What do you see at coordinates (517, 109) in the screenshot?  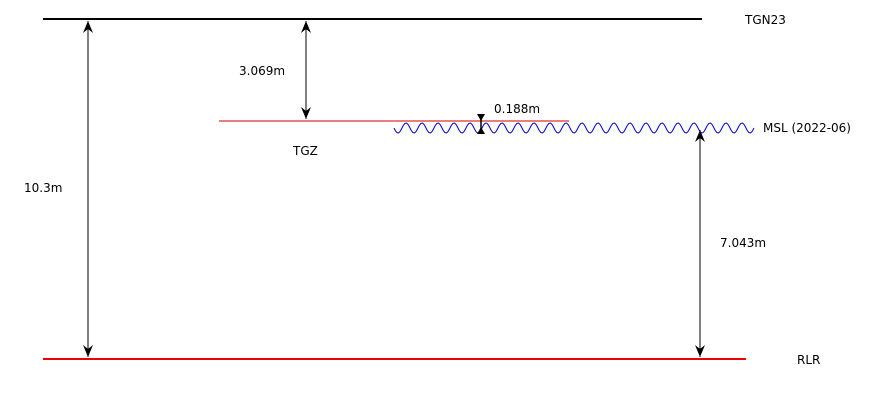 I see `distance-label-tgz-to-msl: 0.188m` at bounding box center [517, 109].